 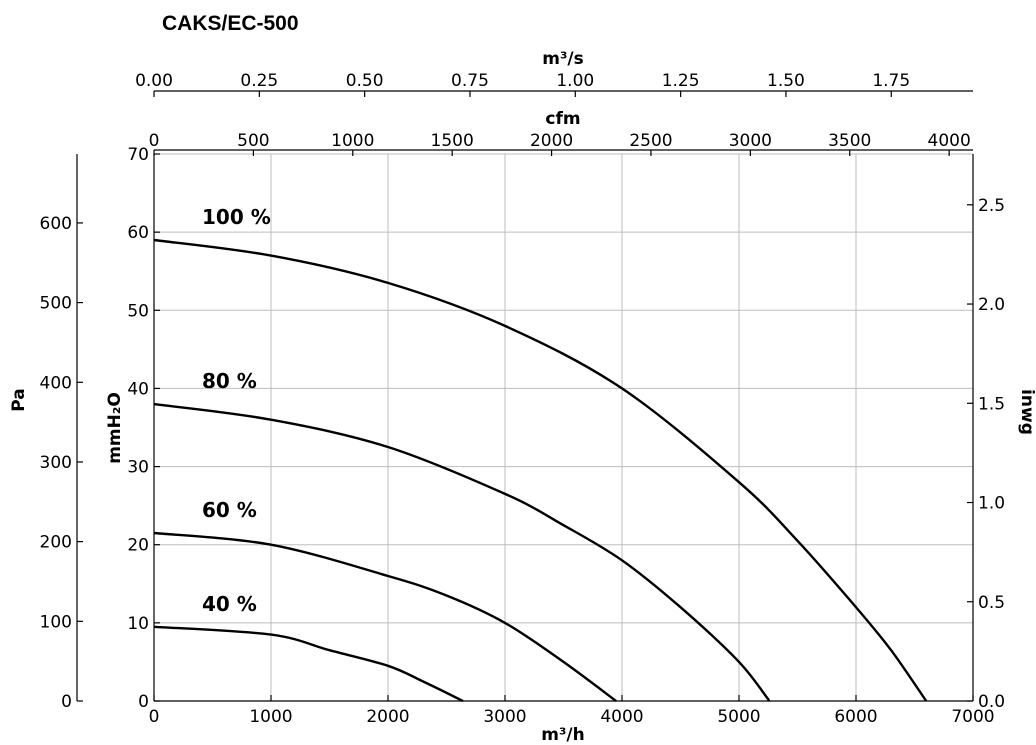 I want to click on tick-label-cfm: 500, so click(x=253, y=141).